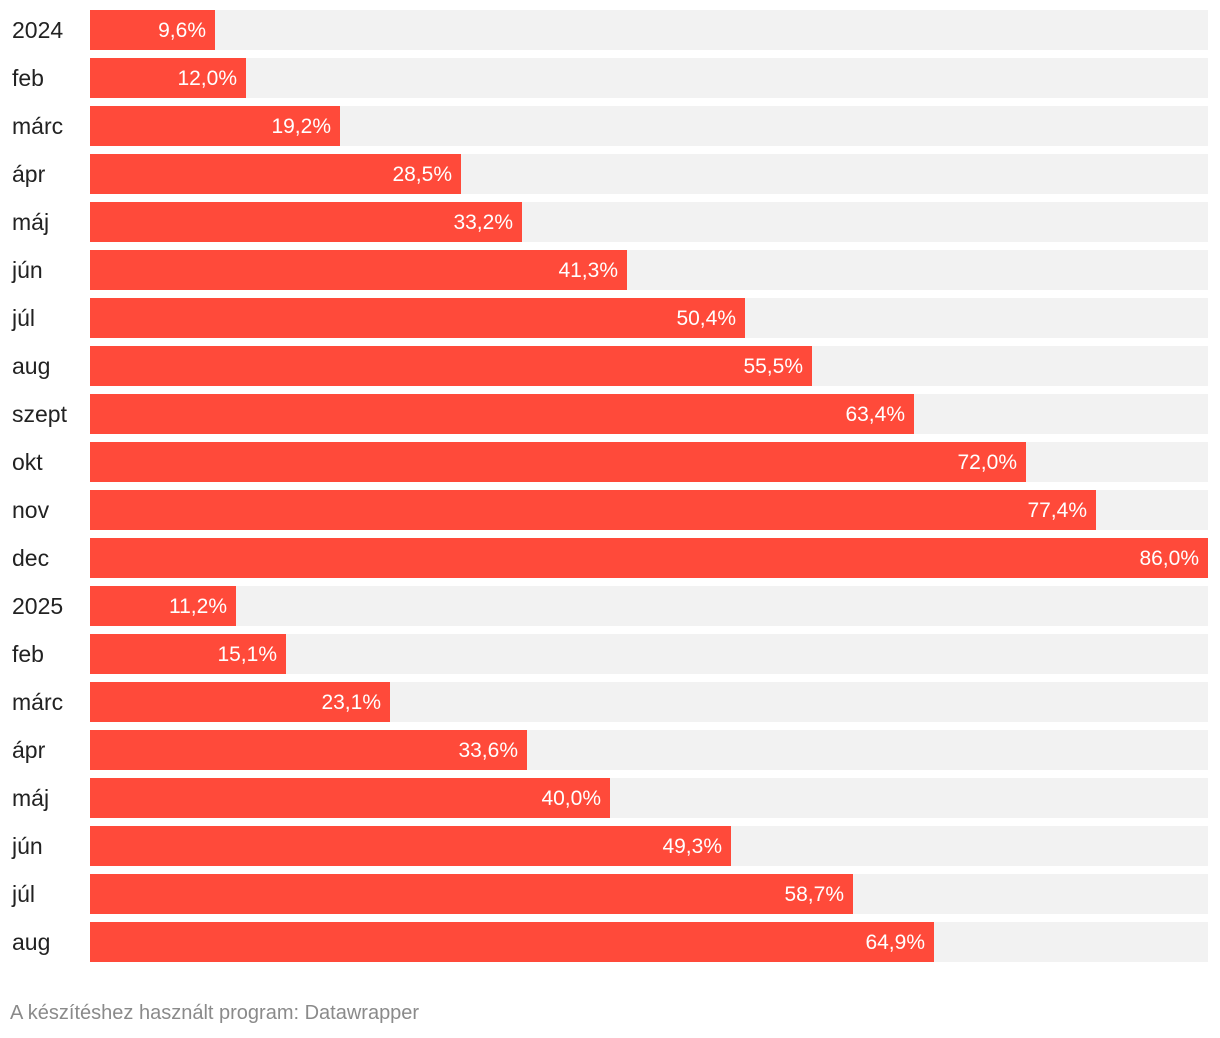 This screenshot has height=1038, width=1220. I want to click on value-label: 64,9%, so click(895, 942).